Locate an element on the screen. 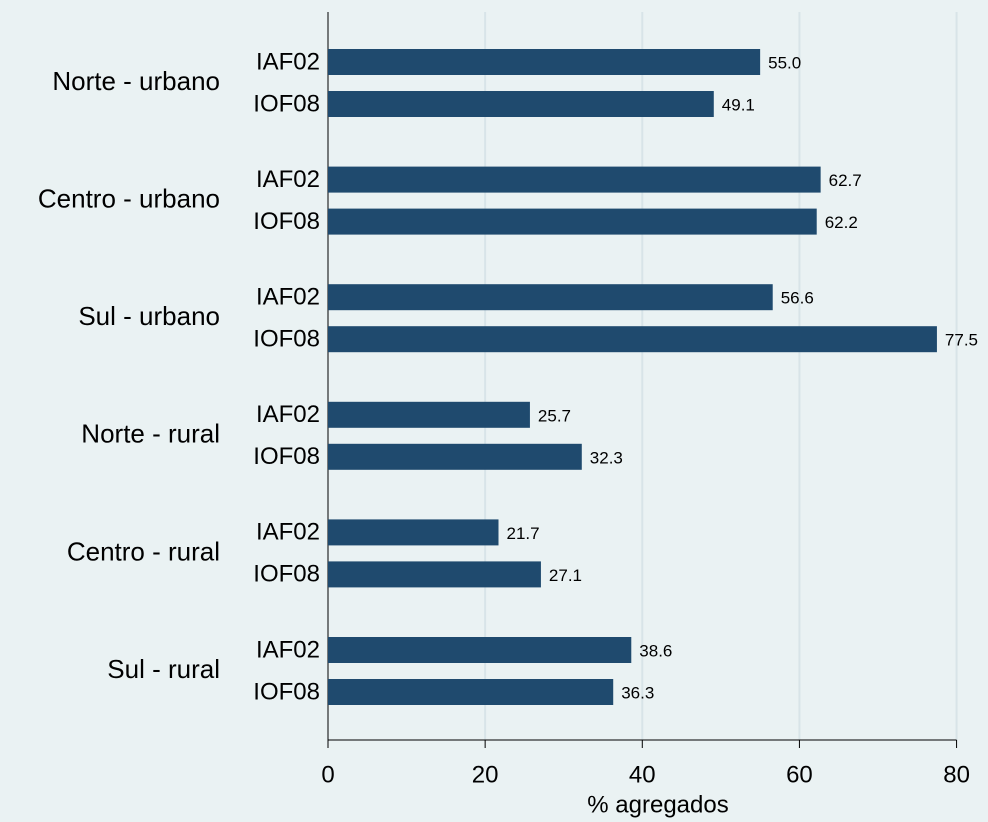  group-label: Centro - rural is located at coordinates (143, 551).